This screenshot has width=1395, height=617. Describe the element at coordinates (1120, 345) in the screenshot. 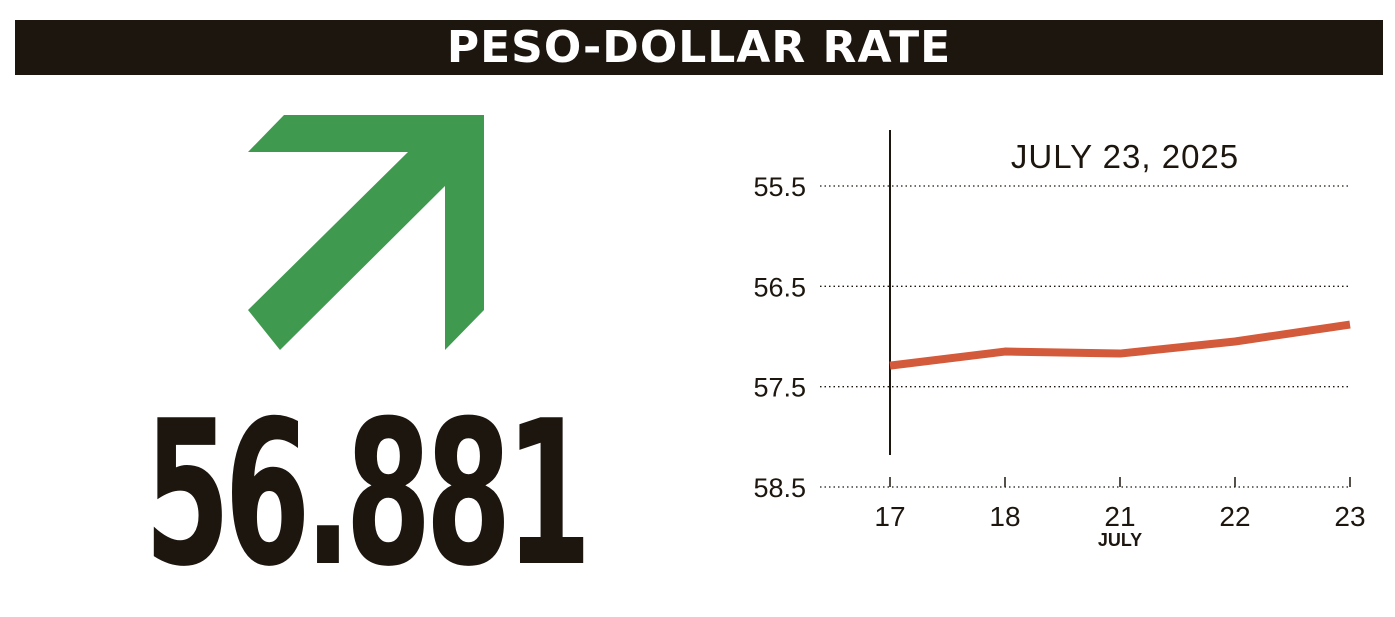

I see `series-line` at that location.